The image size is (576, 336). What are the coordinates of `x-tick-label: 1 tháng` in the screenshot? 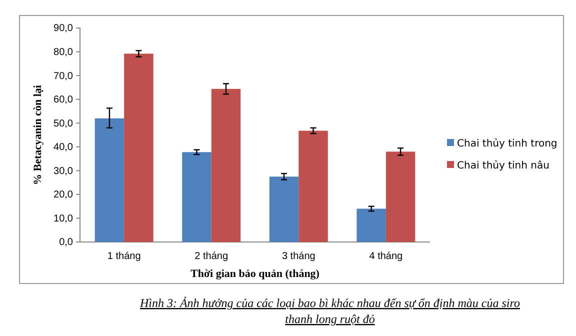 It's located at (124, 256).